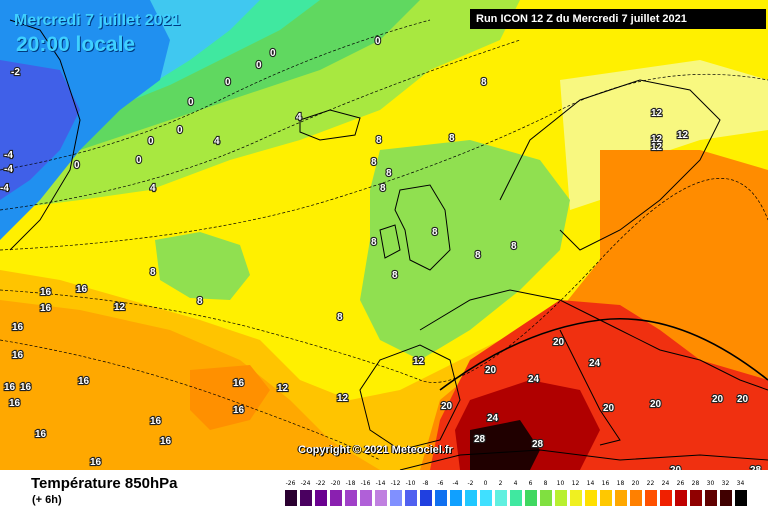 This screenshot has height=512, width=768. Describe the element at coordinates (76, 44) in the screenshot. I see `time-label: 20:00 locale` at that location.